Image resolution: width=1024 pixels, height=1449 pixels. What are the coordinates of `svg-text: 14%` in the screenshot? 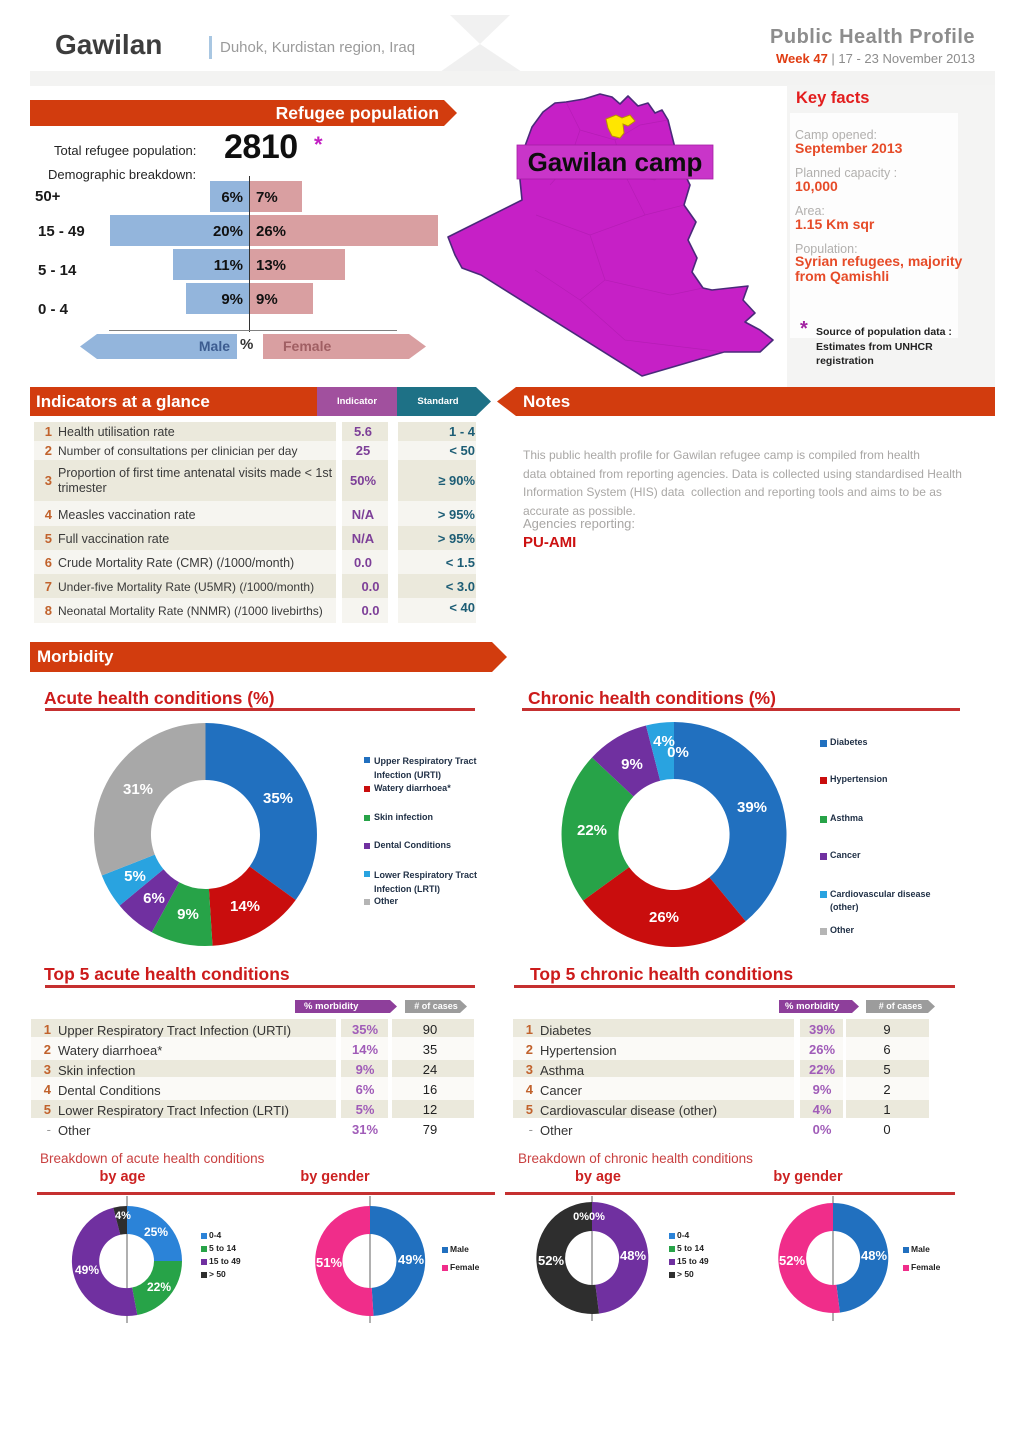 It's located at (245, 906).